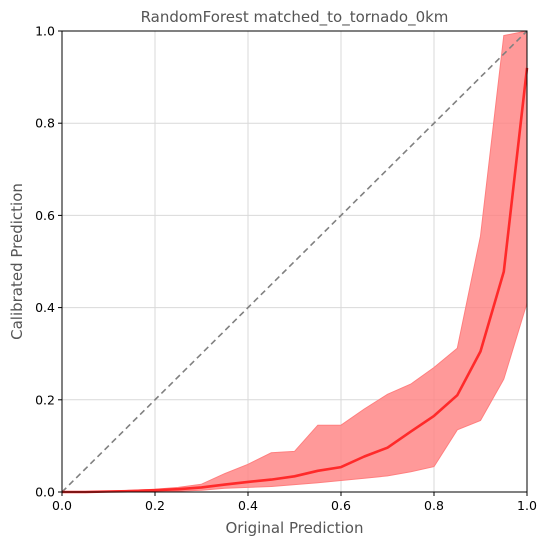 The image size is (548, 546). I want to click on x-tick-label: 0.0, so click(62, 505).